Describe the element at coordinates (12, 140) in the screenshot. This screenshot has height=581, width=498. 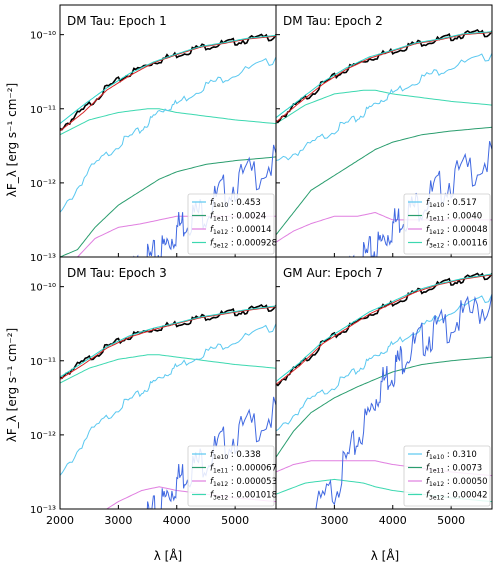
I see `y-axis-label-top: λF_λ [erg s⁻¹ cm⁻²]` at that location.